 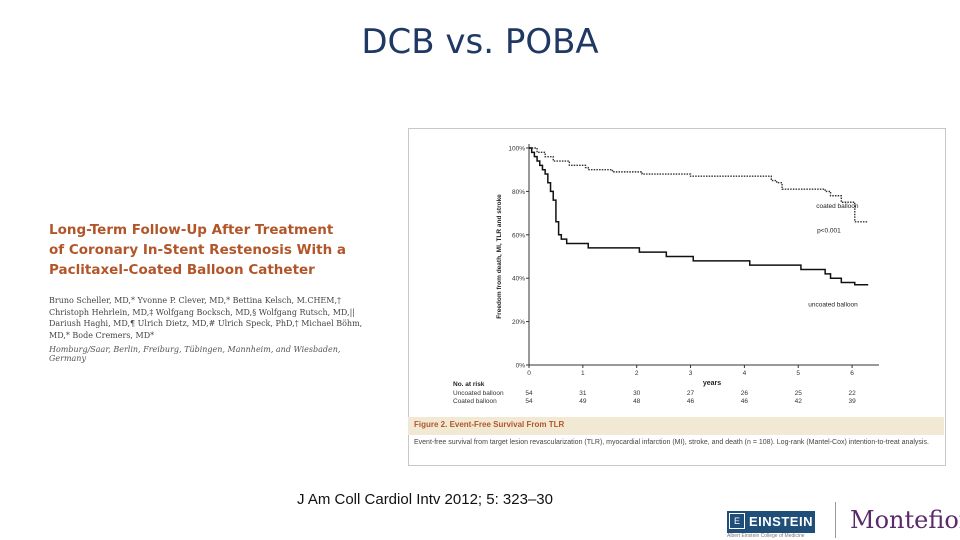 What do you see at coordinates (745, 373) in the screenshot?
I see `x-tick-label: 4` at bounding box center [745, 373].